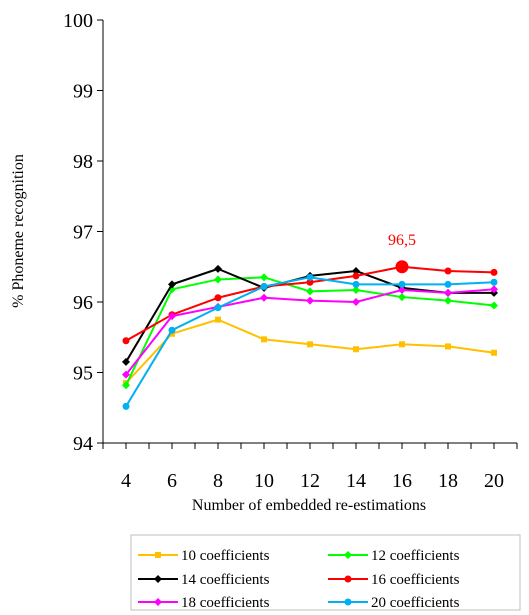  Describe the element at coordinates (415, 580) in the screenshot. I see `legend-label: 16 coefficients` at that location.